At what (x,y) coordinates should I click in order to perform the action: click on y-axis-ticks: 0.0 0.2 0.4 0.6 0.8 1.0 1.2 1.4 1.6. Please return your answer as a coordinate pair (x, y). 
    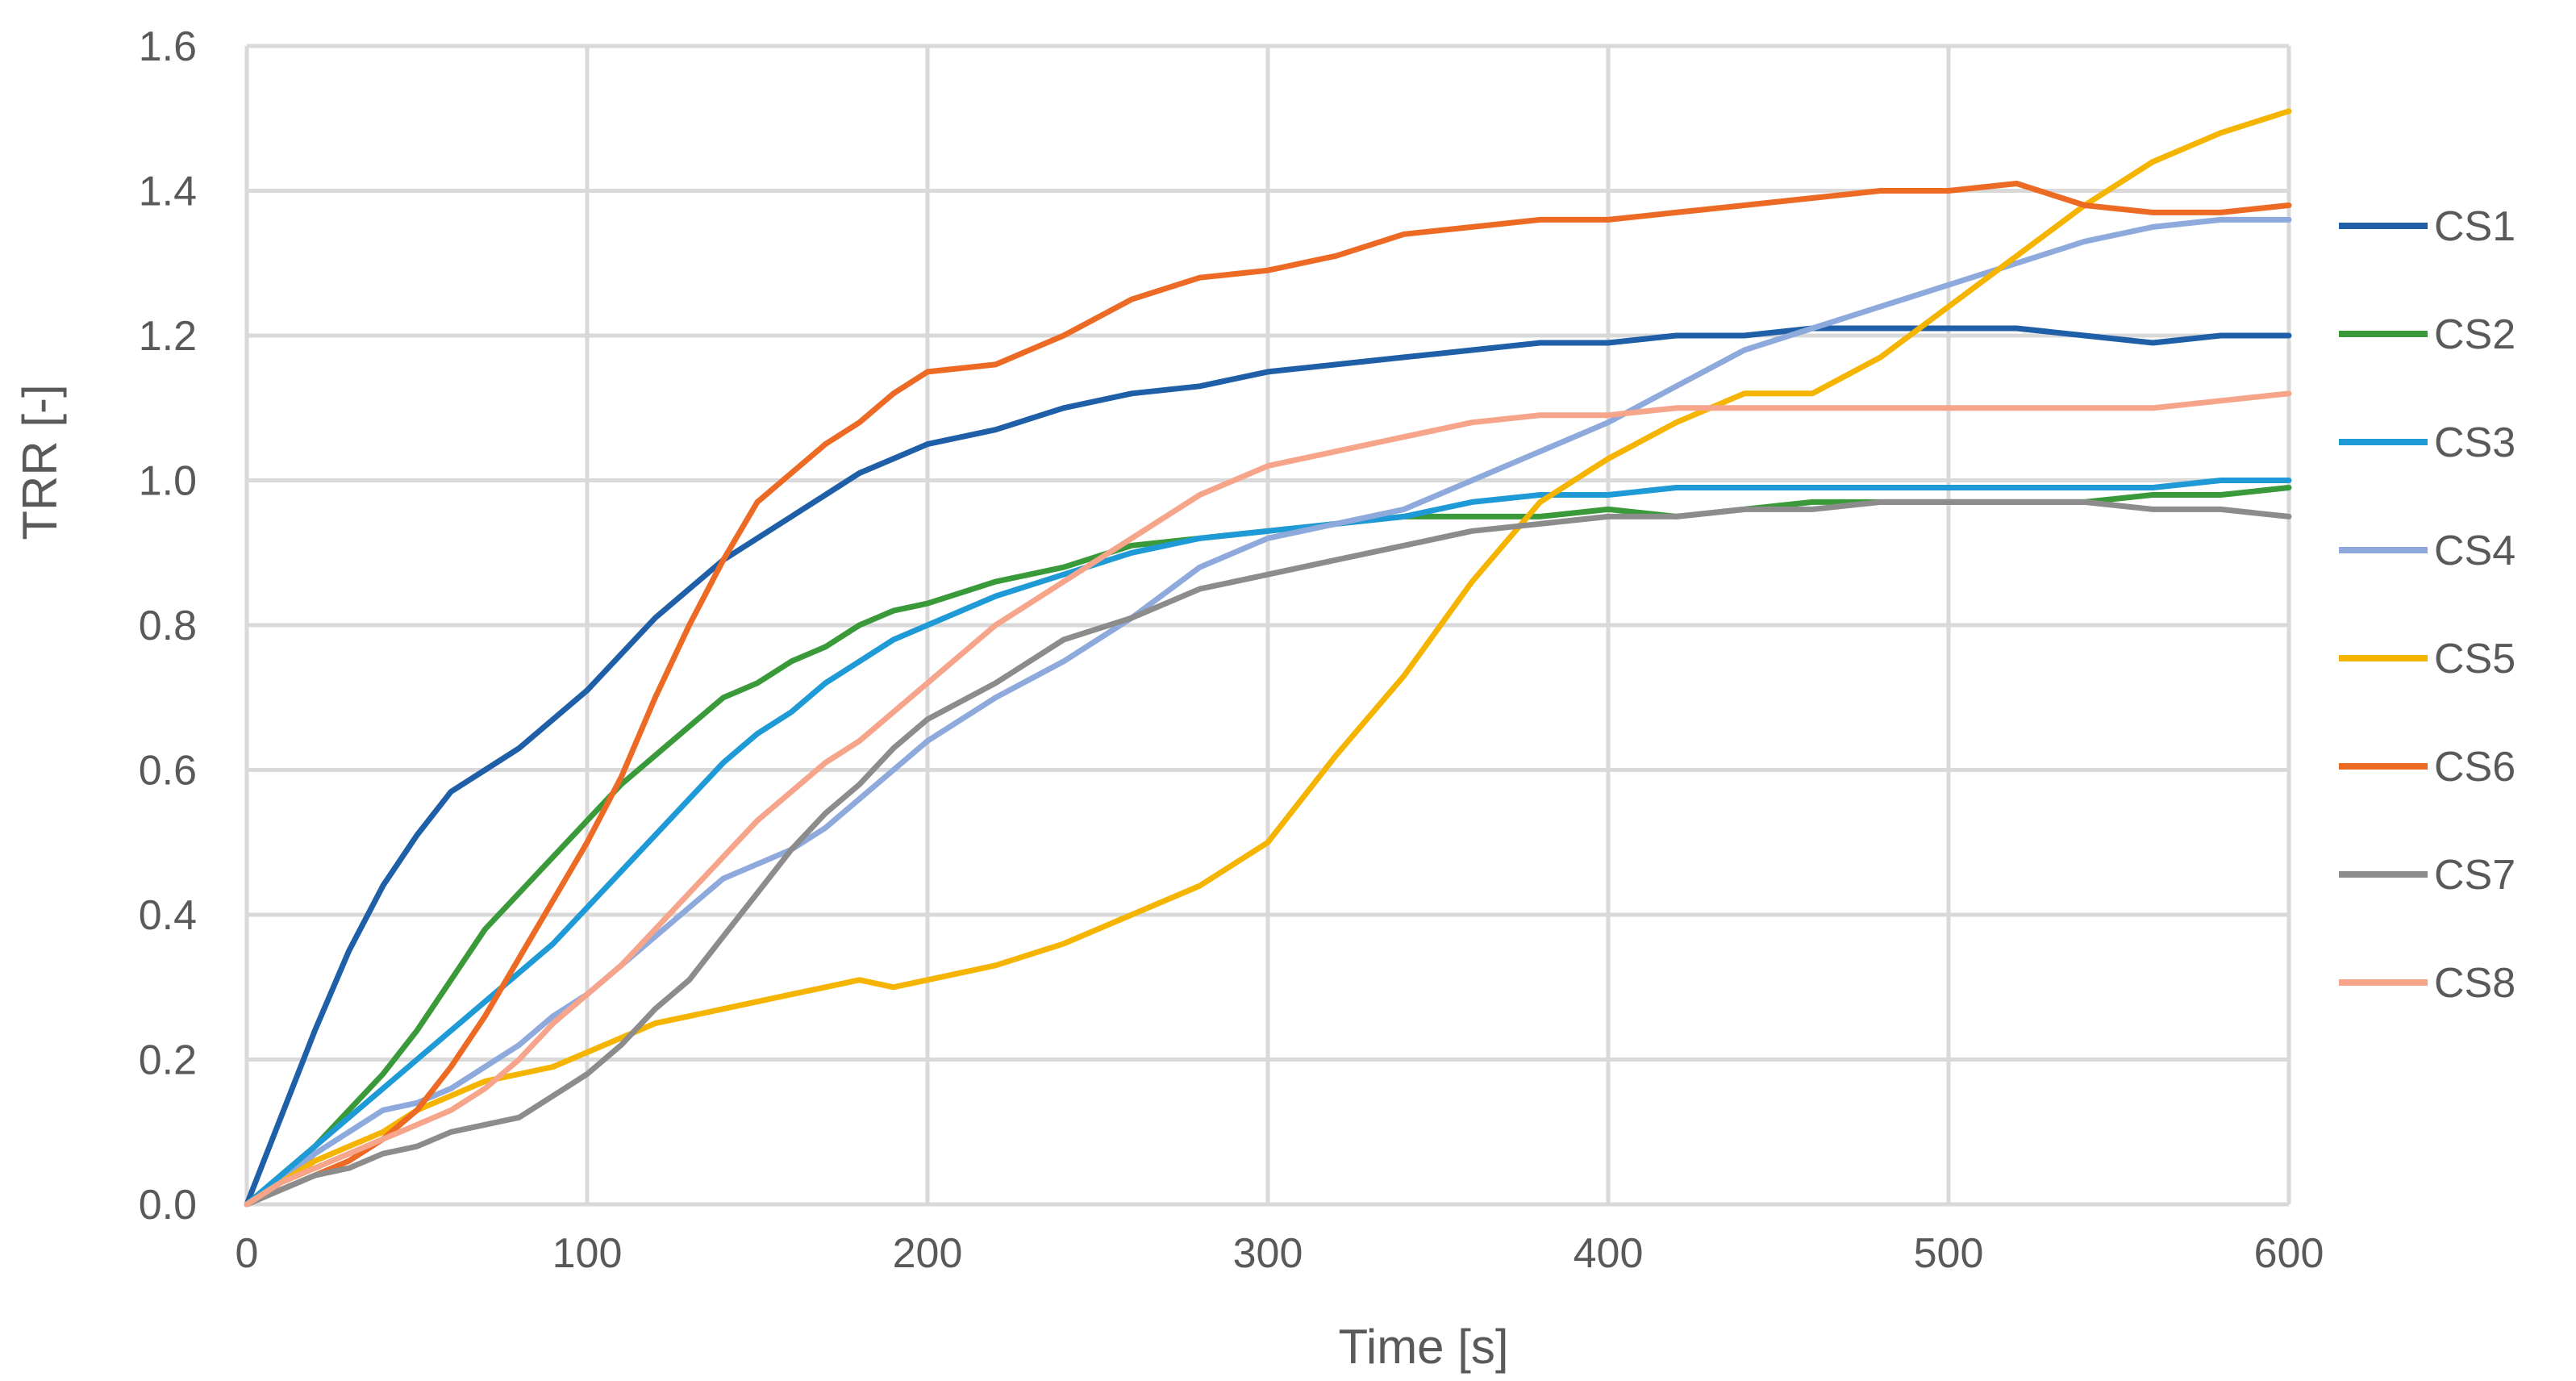
    Looking at the image, I should click on (168, 626).